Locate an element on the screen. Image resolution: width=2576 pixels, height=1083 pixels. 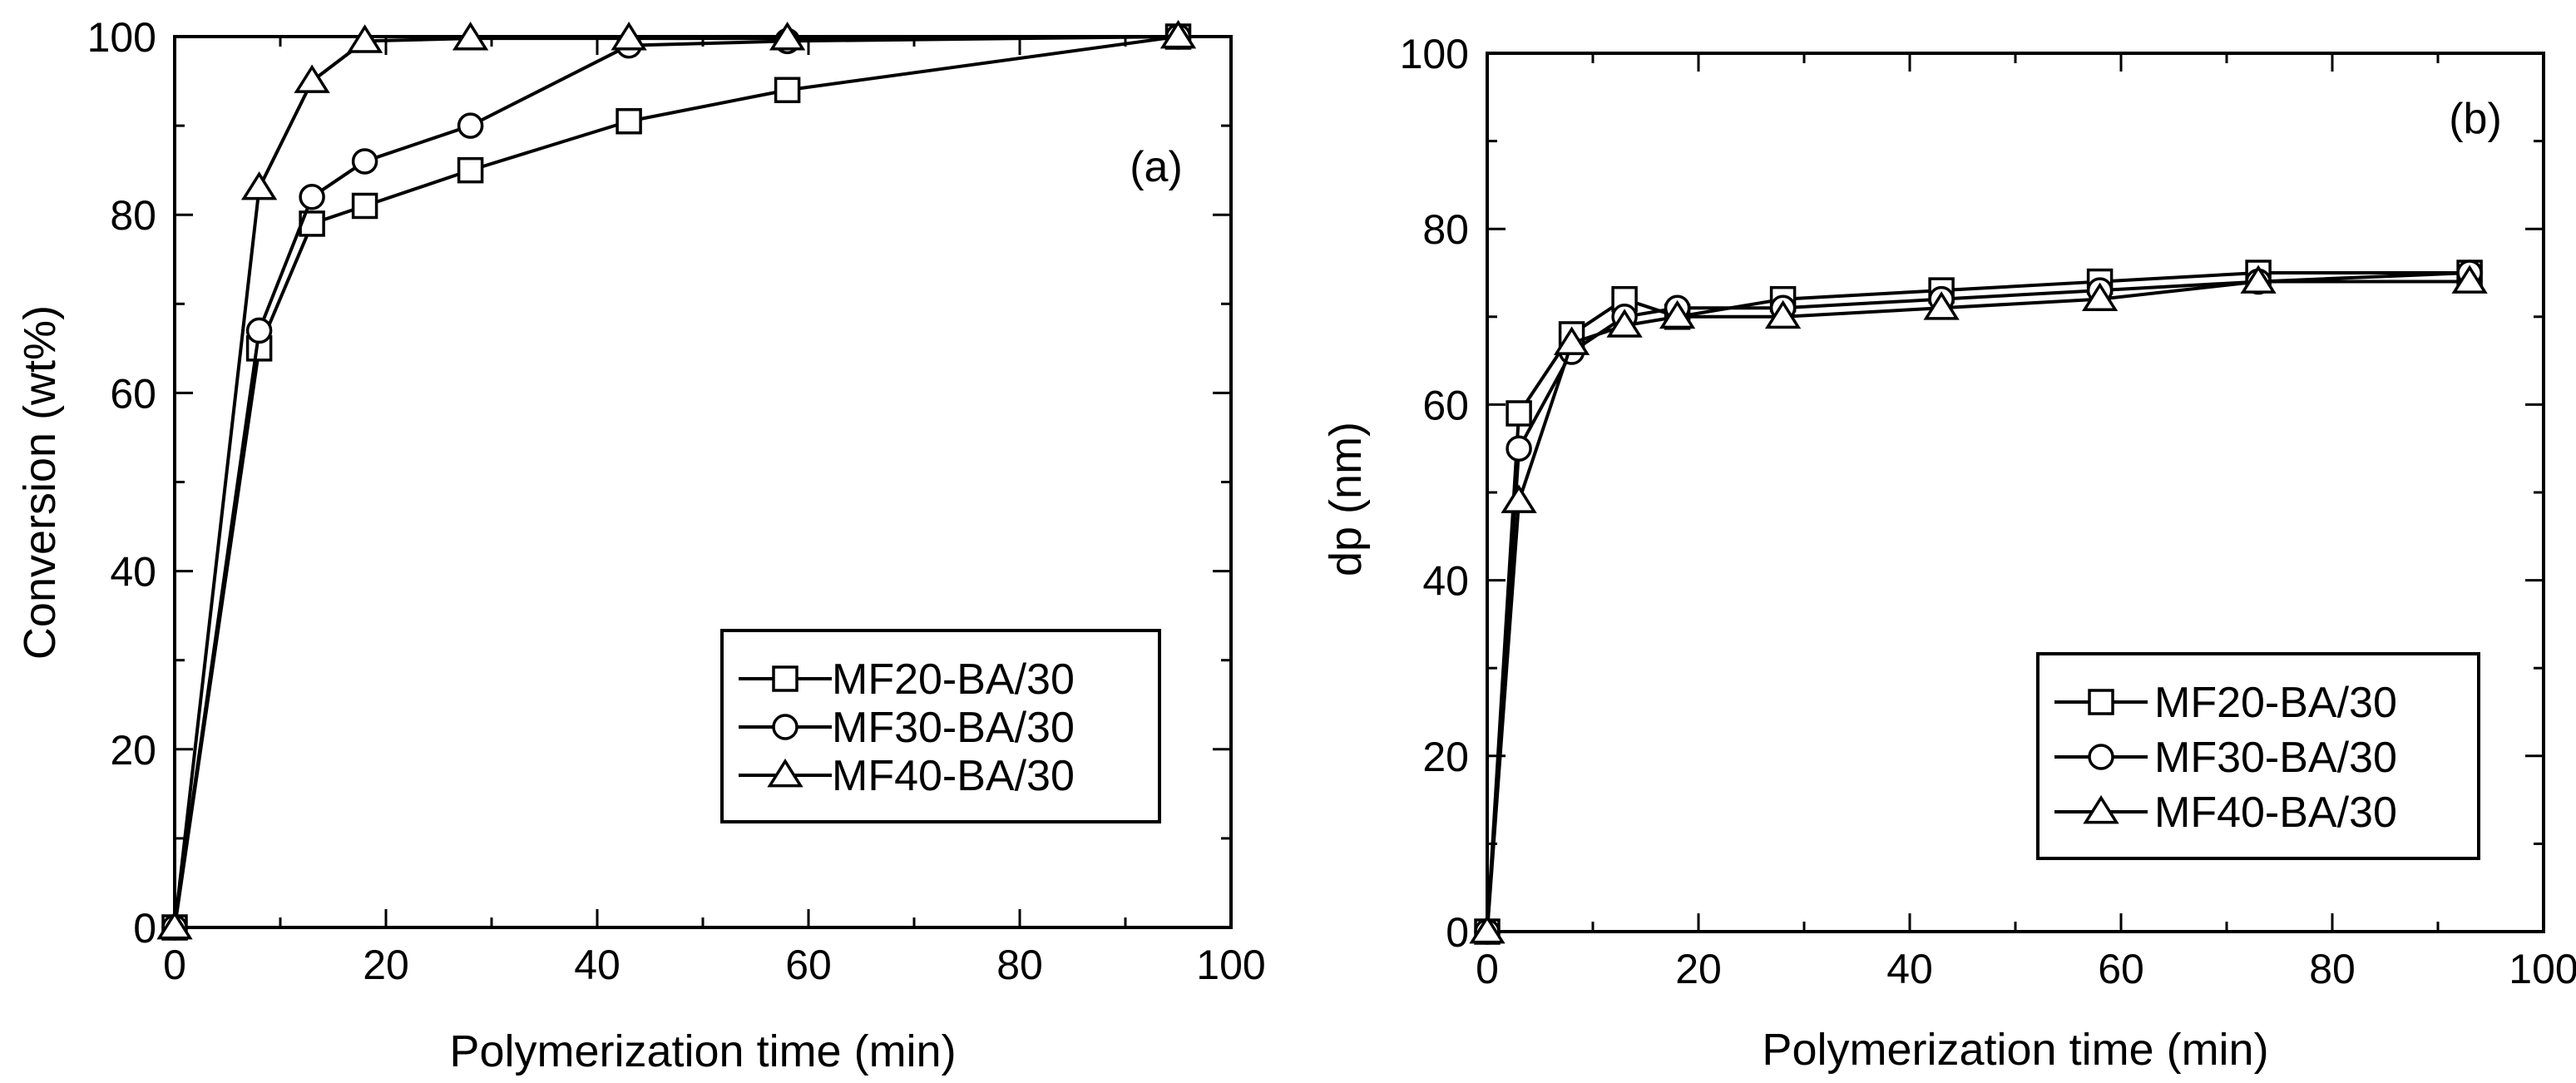
legend: MF20-BA/30 MF30-BA/30 MF40-BA/30 is located at coordinates (2258, 756).